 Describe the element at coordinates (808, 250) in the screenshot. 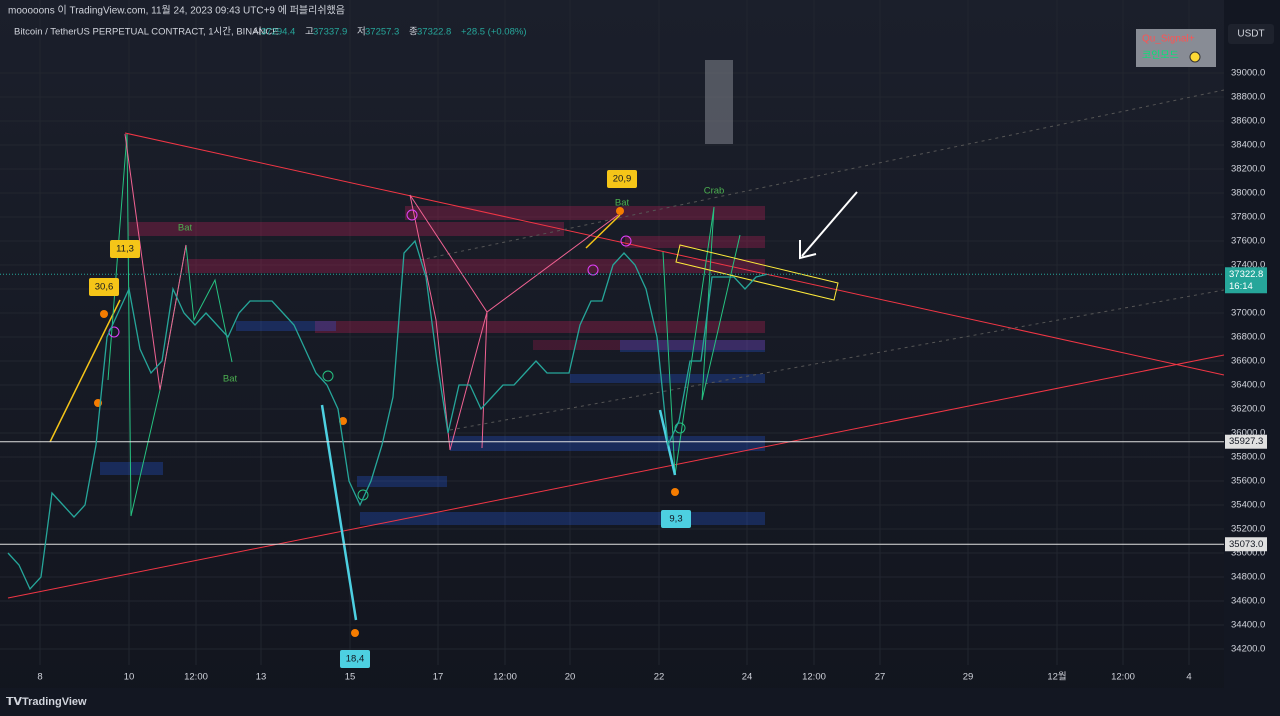

I see `arrow-head` at that location.